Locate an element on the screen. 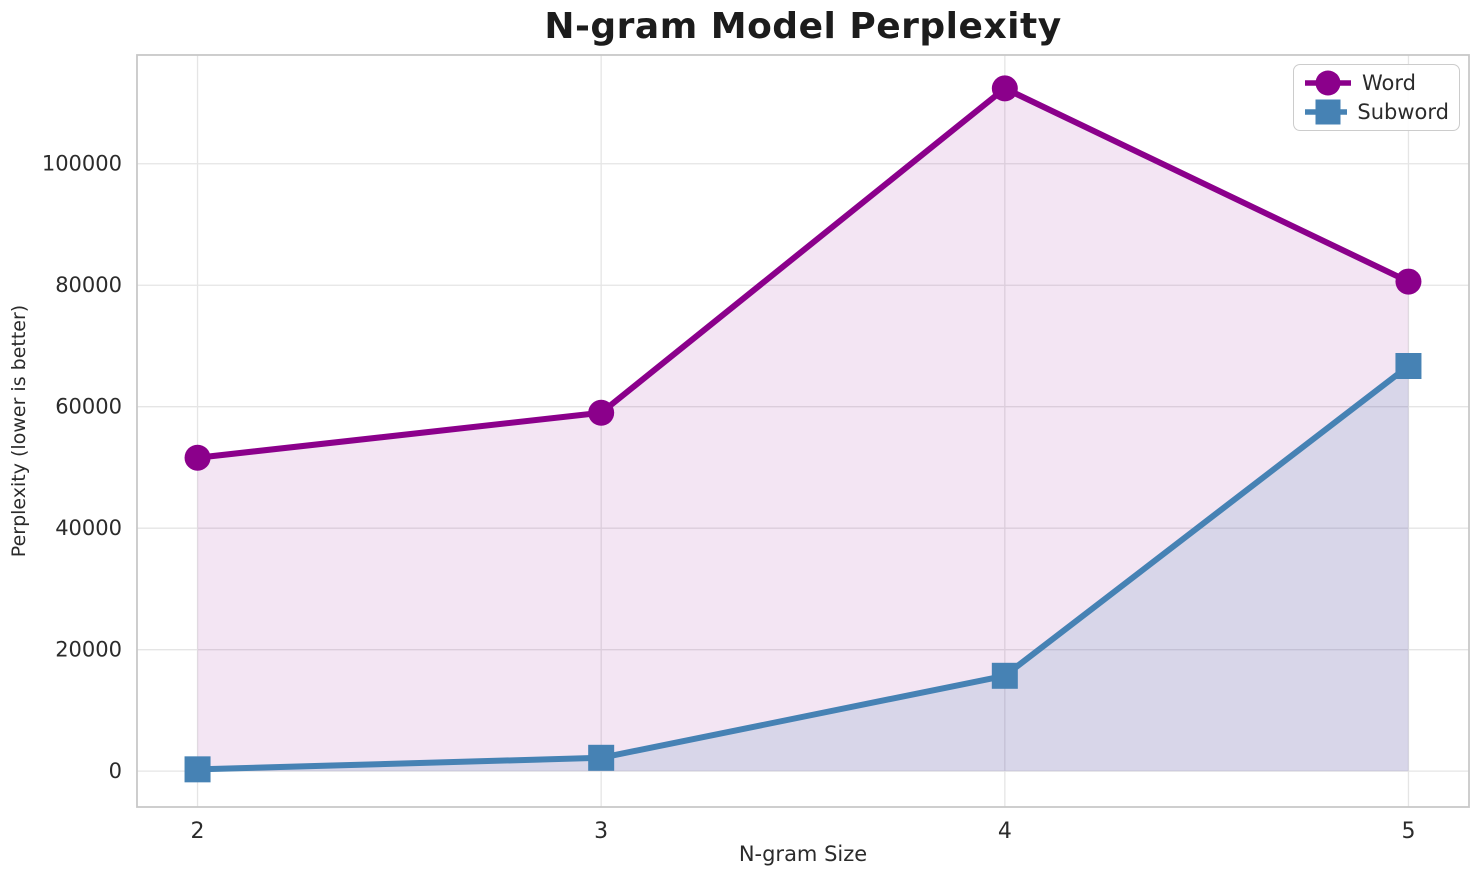 The height and width of the screenshot is (885, 1484). y-axis-label-text: Perplexity (lower is better) is located at coordinates (19, 431).